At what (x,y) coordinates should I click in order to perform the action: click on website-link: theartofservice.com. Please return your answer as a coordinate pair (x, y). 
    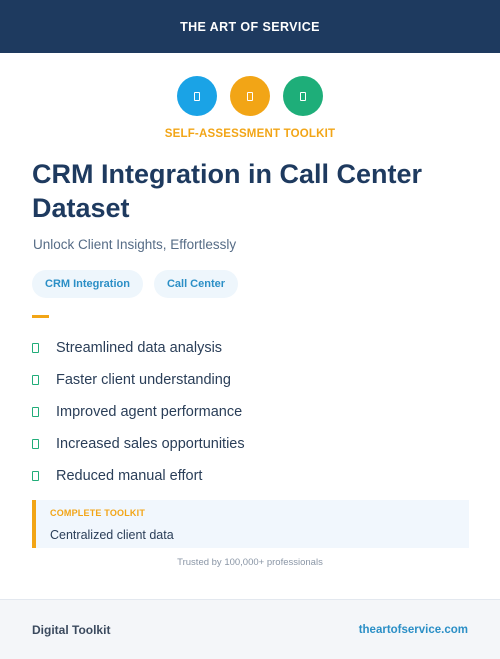
    Looking at the image, I should click on (413, 629).